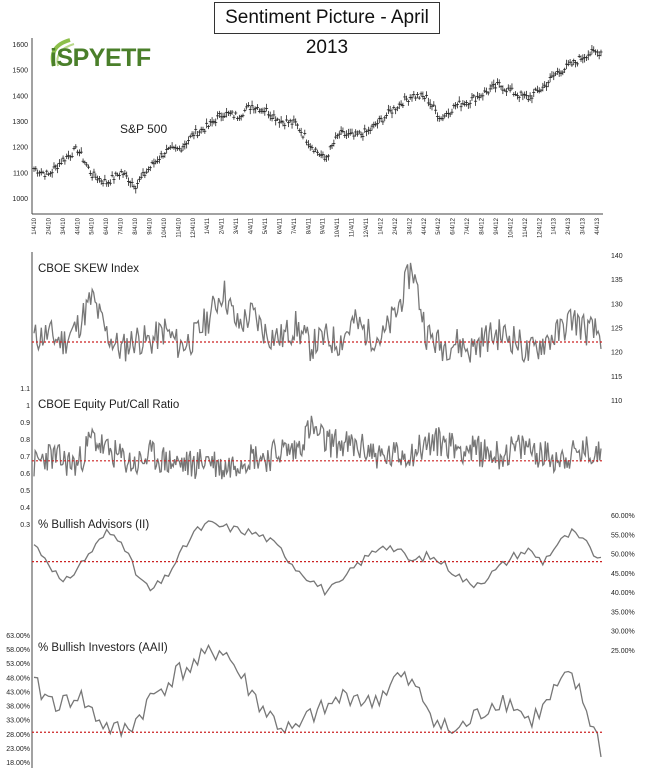 The height and width of the screenshot is (783, 650). I want to click on putcall-y-tick-label: 1.1, so click(25, 389).